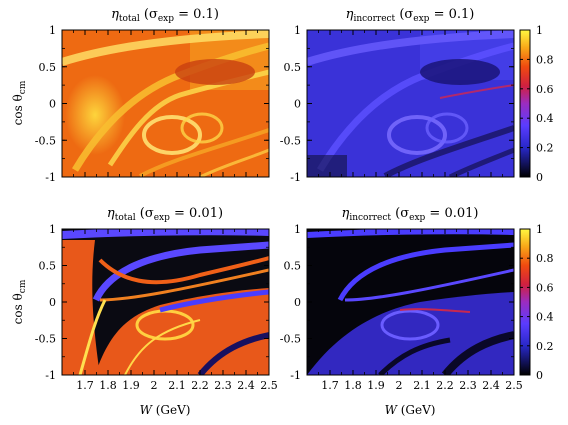 The width and height of the screenshot is (568, 425). Describe the element at coordinates (95, 115) in the screenshot. I see `heatmap-blob` at that location.